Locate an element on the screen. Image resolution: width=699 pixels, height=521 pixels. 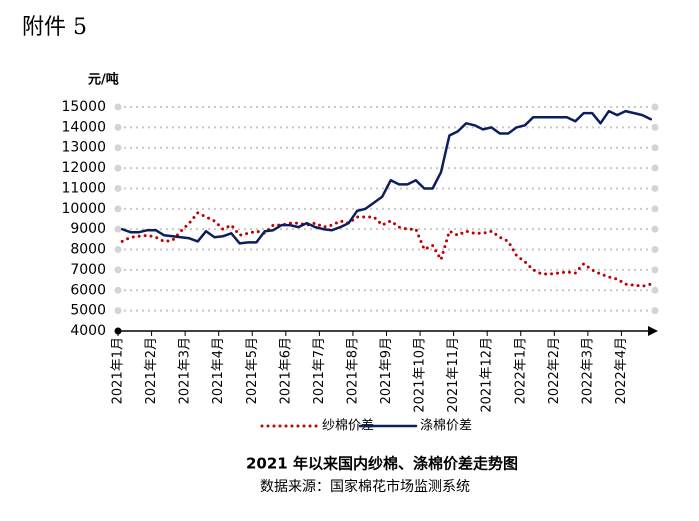
axis-arrow is located at coordinates (653, 331).